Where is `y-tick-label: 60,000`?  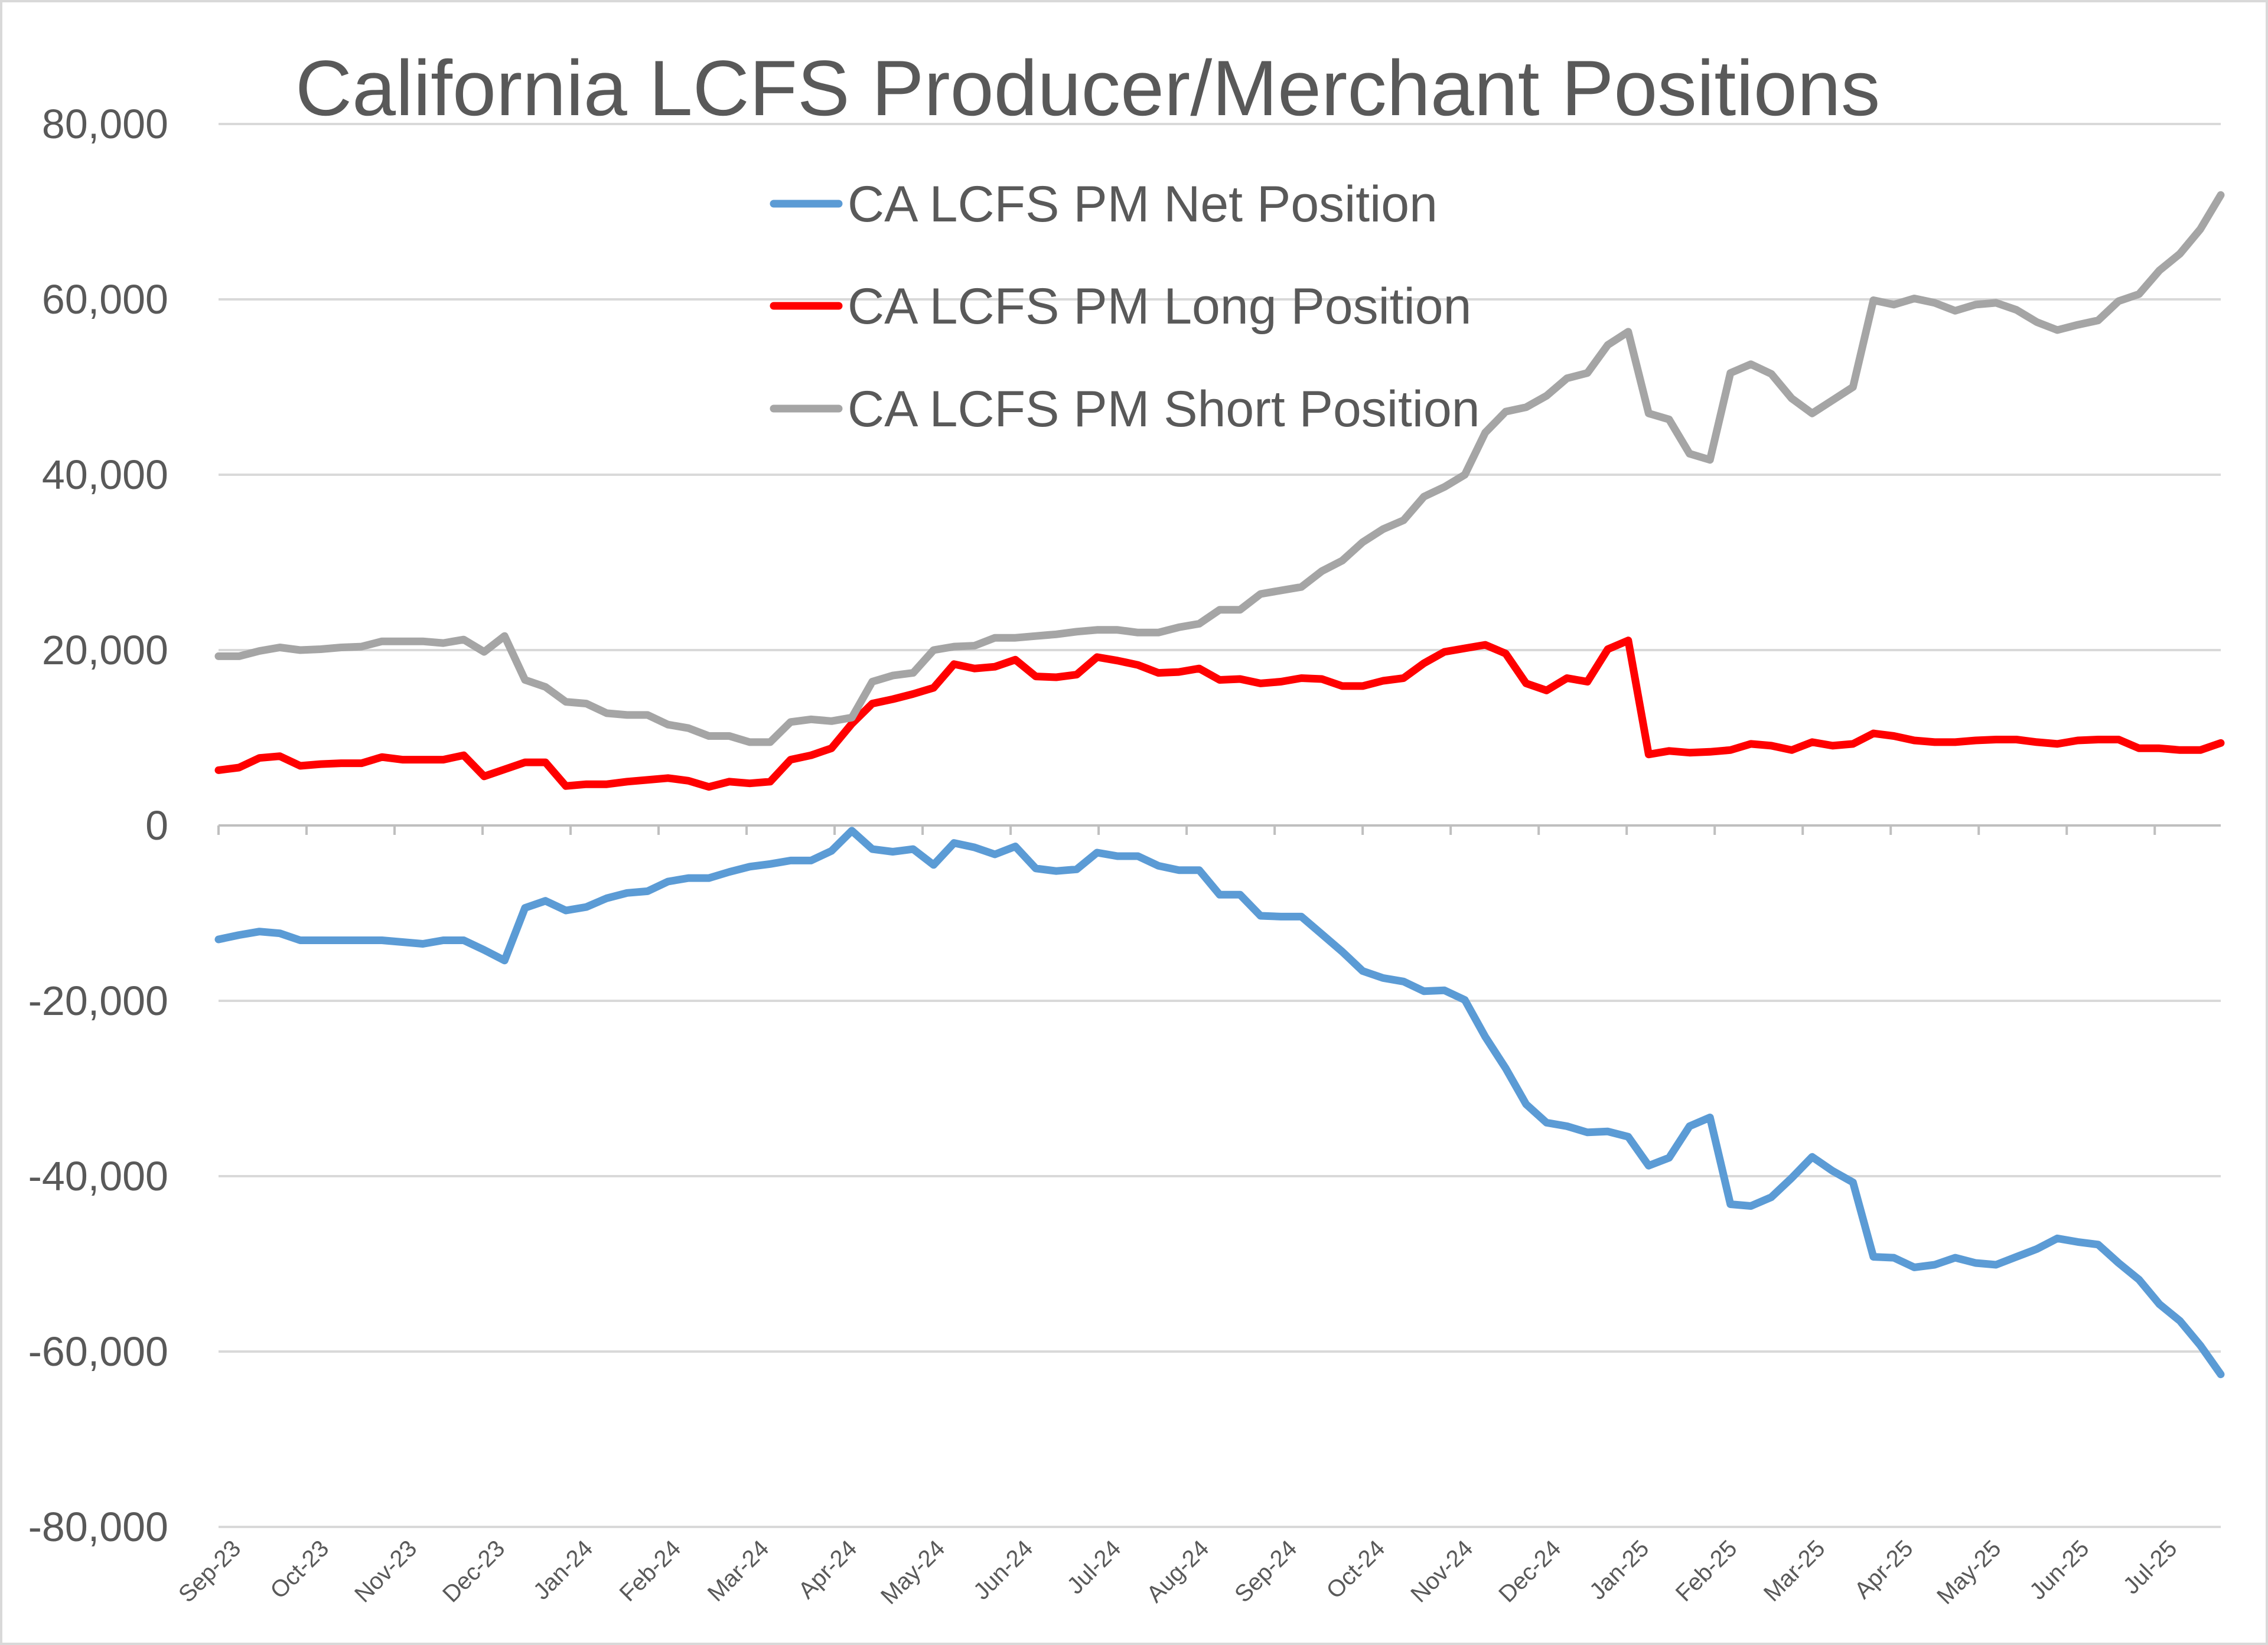
y-tick-label: 60,000 is located at coordinates (105, 299).